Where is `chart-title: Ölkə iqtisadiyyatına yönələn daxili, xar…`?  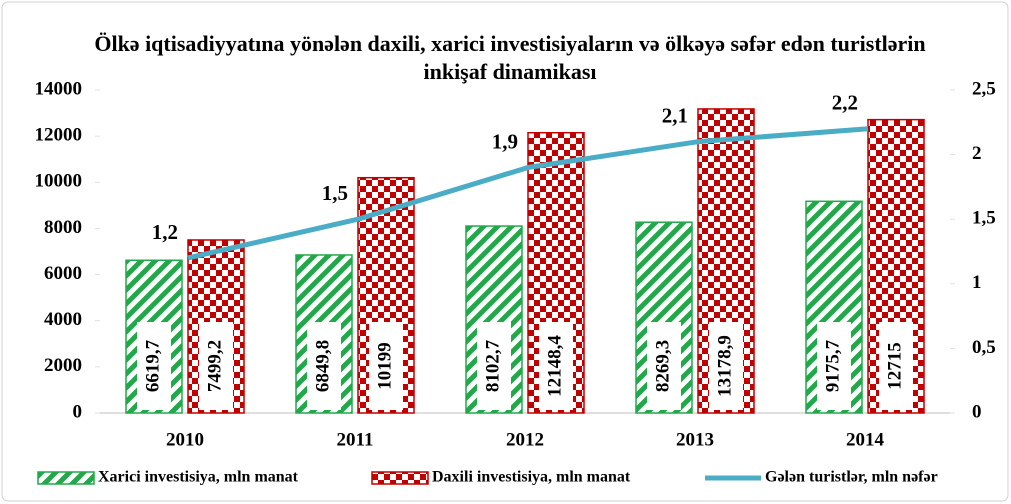
chart-title: Ölkə iqtisadiyyatına yönələn daxili, xar… is located at coordinates (510, 57).